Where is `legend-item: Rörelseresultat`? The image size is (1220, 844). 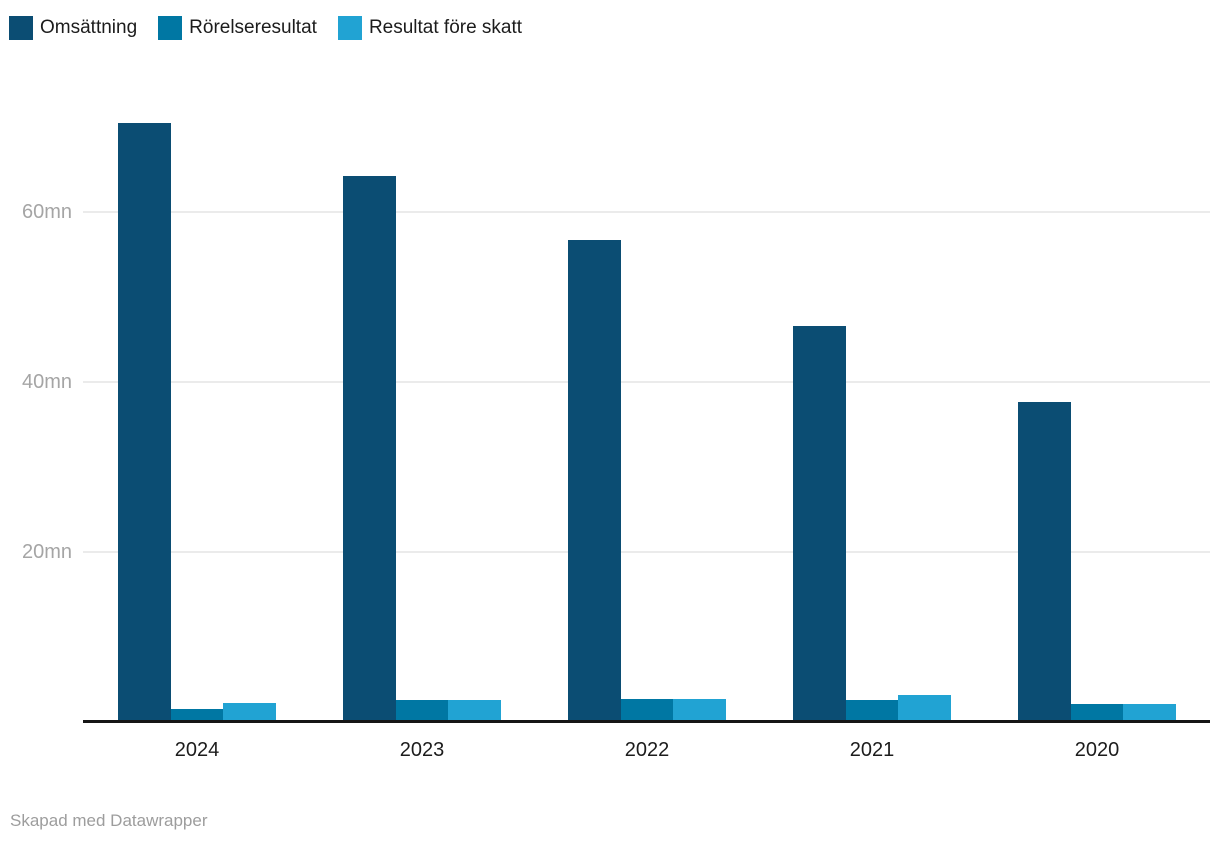 legend-item: Rörelseresultat is located at coordinates (237, 28).